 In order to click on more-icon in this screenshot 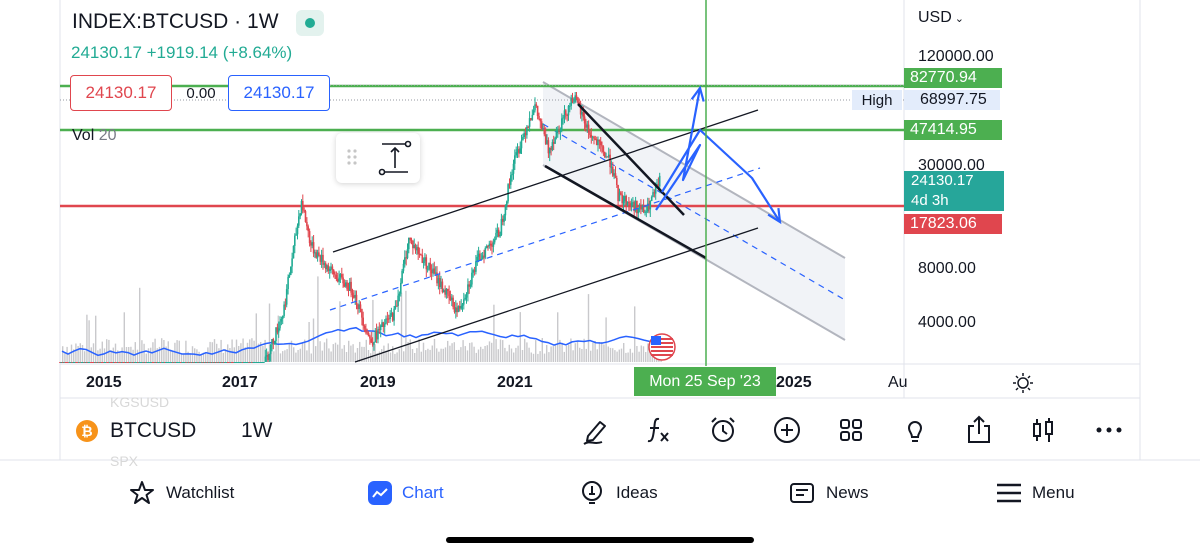, I will do `click(1109, 430)`.